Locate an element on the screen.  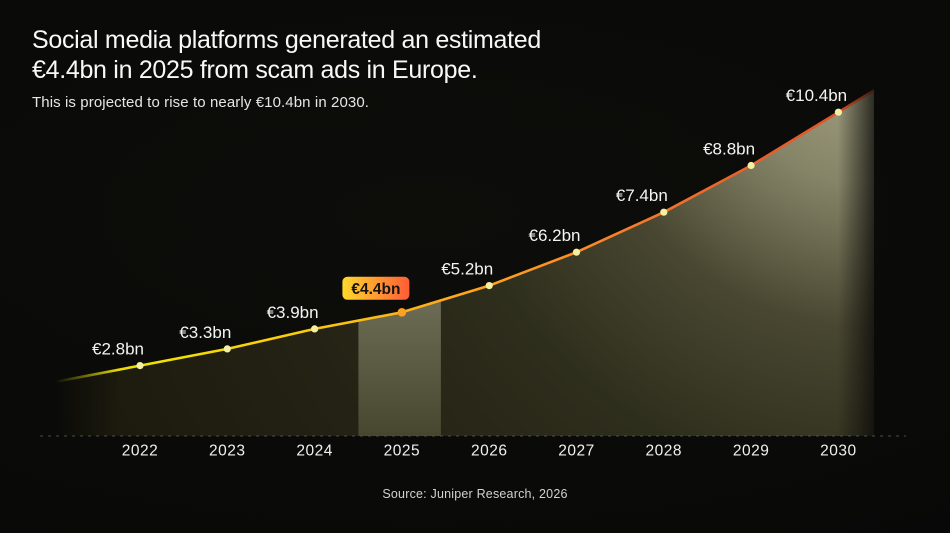
data-point-label-2029: €8.8bn is located at coordinates (729, 149).